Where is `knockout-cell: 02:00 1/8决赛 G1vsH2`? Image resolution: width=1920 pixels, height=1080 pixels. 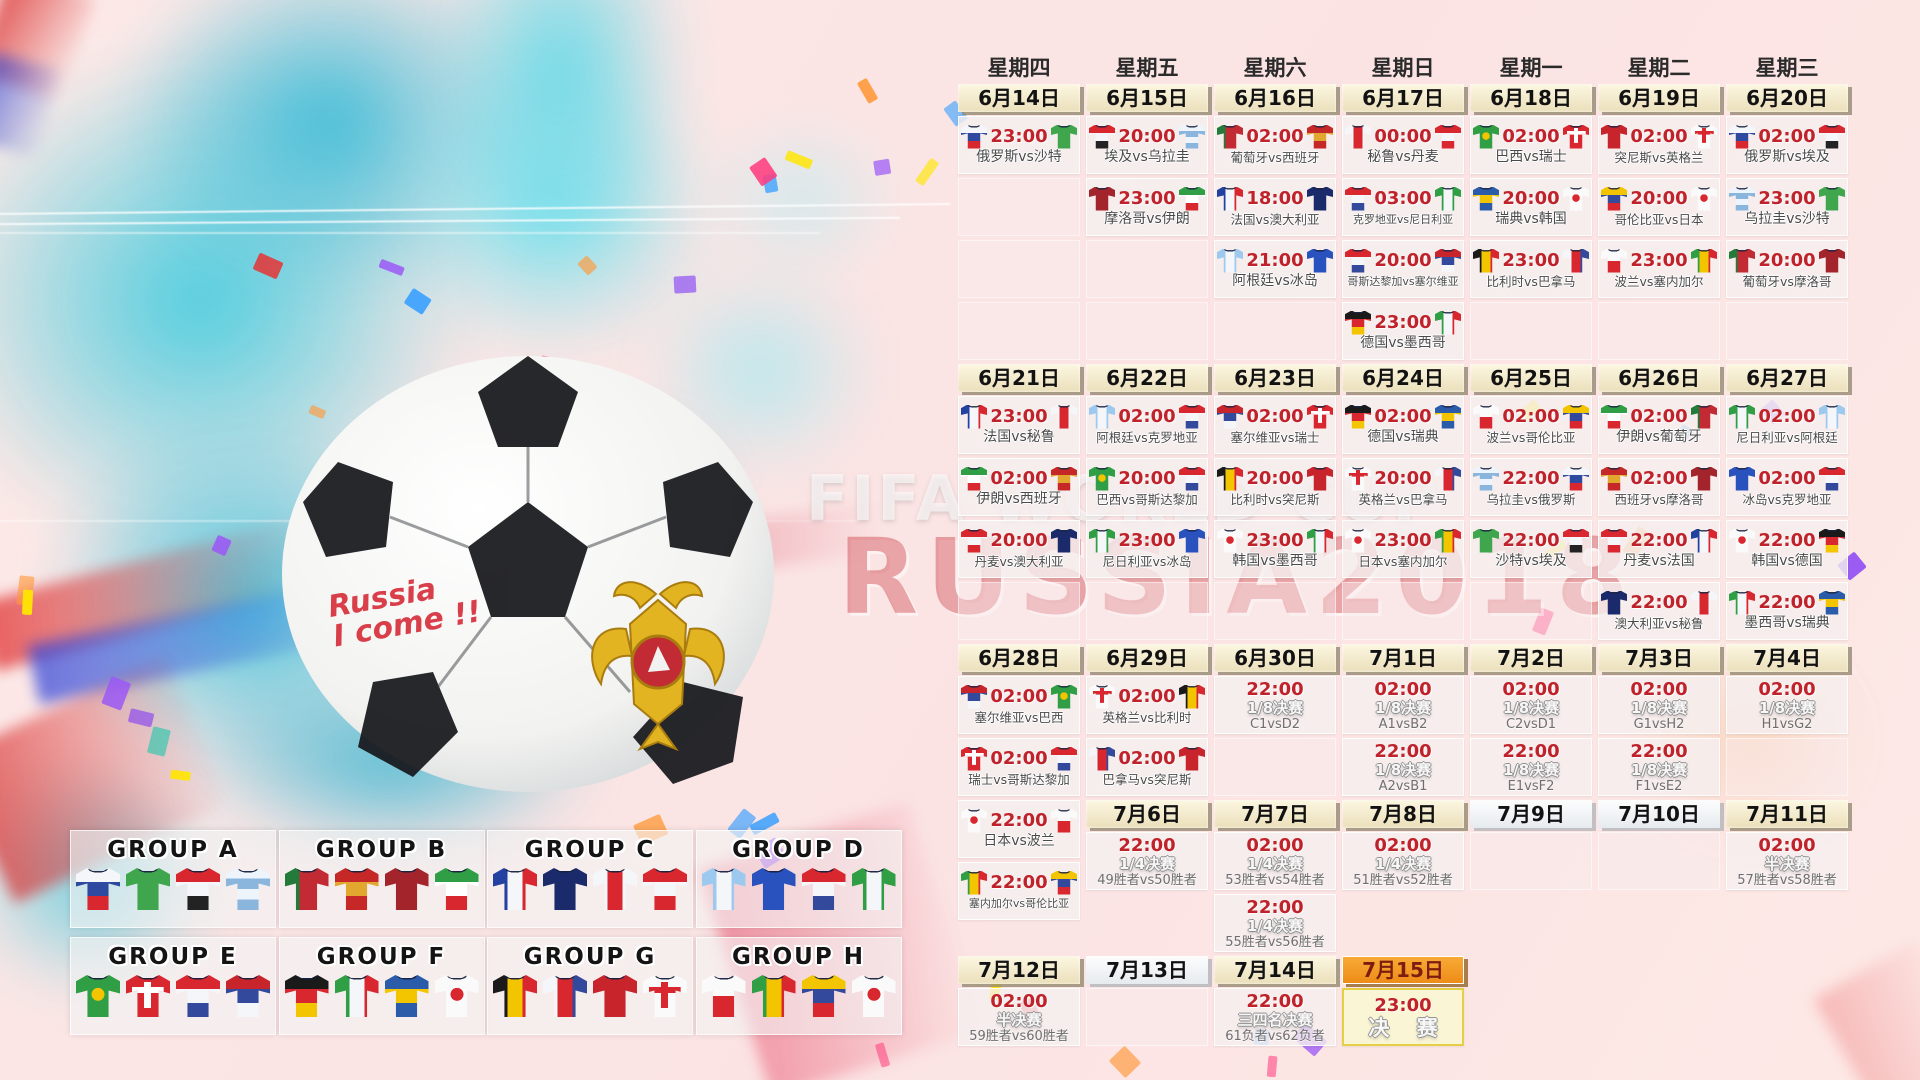
knockout-cell: 02:00 1/8决赛 G1vsH2 is located at coordinates (1659, 705).